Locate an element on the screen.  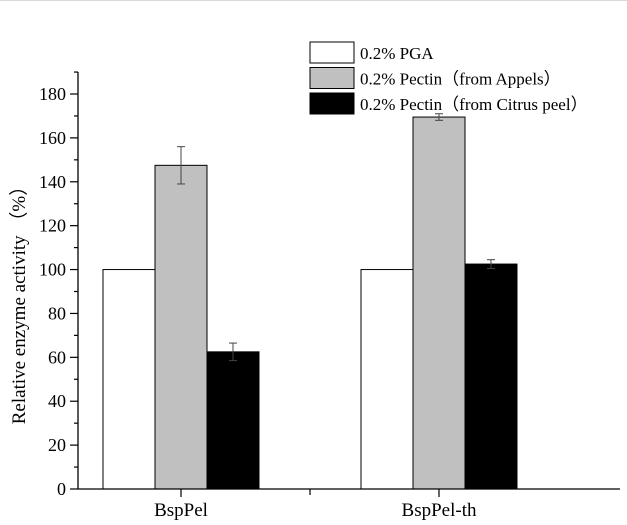
legend-label: 0.2% Pectin（from Appels） is located at coordinates (460, 79).